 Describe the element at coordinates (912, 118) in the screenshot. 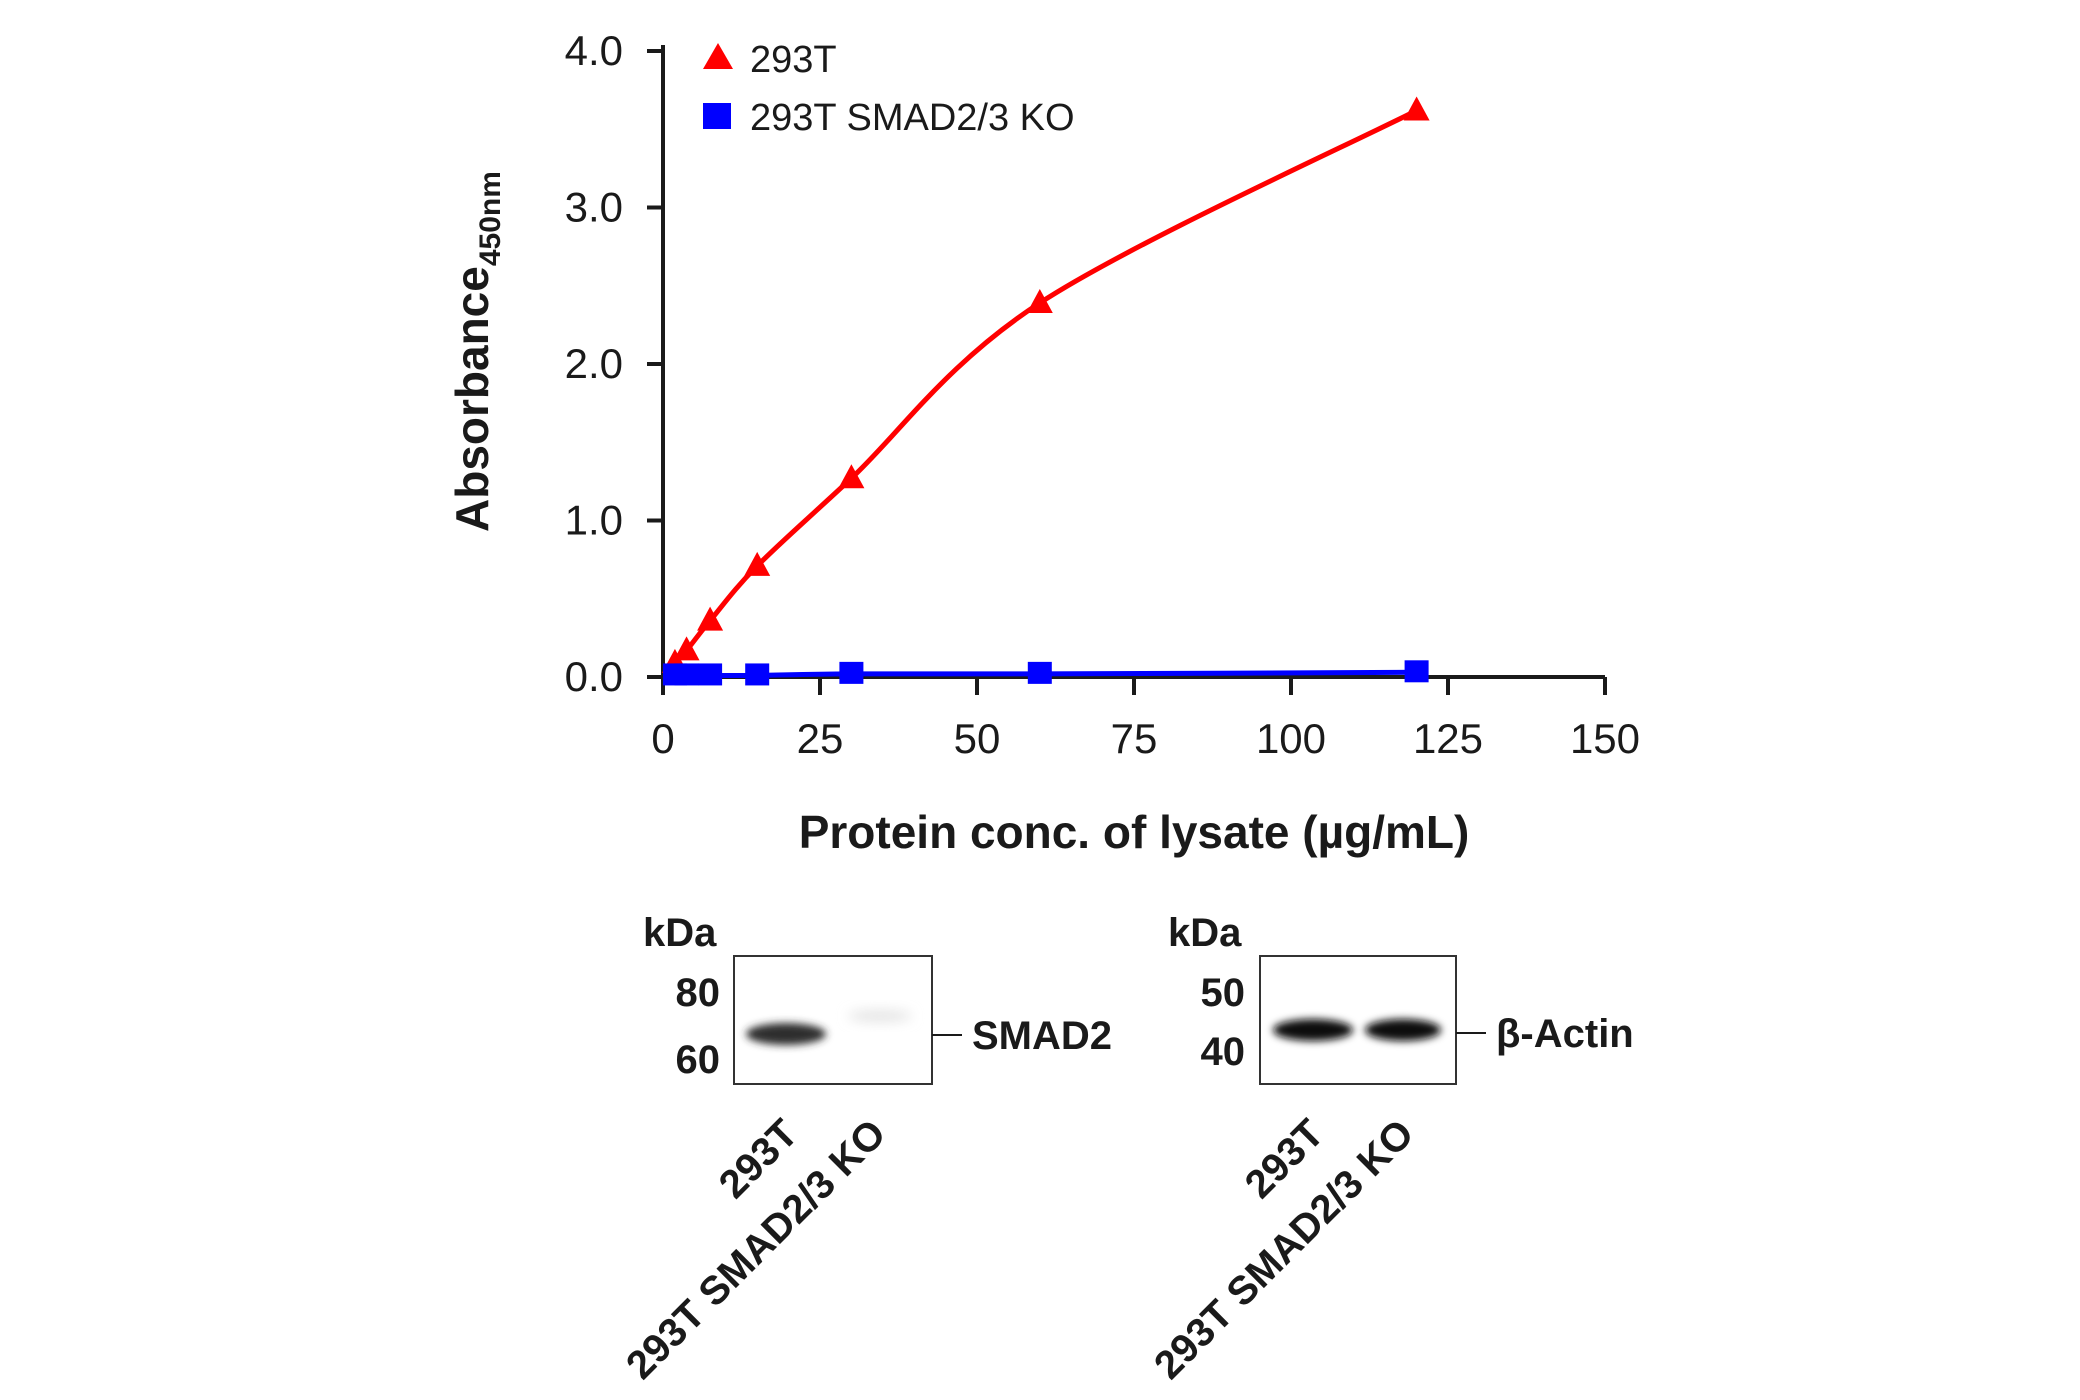

I see `legend-label-293t-smad23-ko: 293T SMAD2/3 KO` at that location.